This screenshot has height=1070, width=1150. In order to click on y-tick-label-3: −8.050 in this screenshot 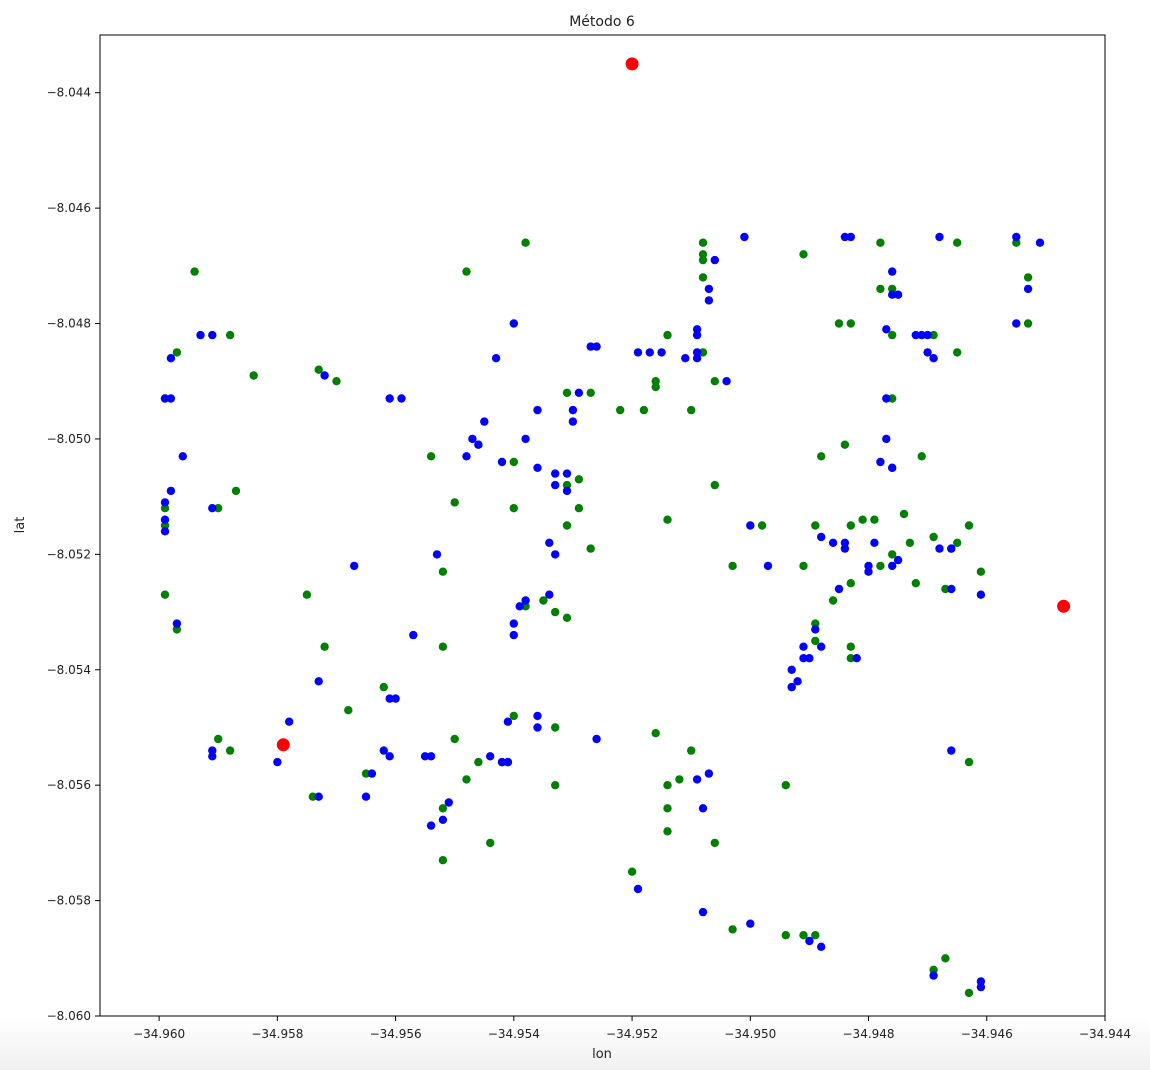, I will do `click(69, 439)`.